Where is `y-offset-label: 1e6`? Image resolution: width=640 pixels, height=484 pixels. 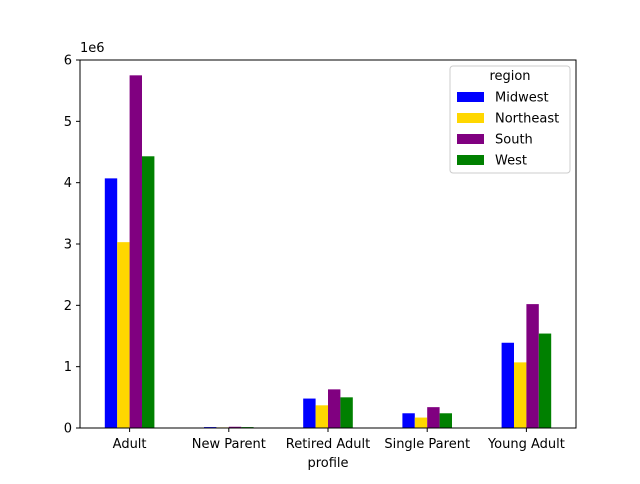
y-offset-label: 1e6 is located at coordinates (92, 48).